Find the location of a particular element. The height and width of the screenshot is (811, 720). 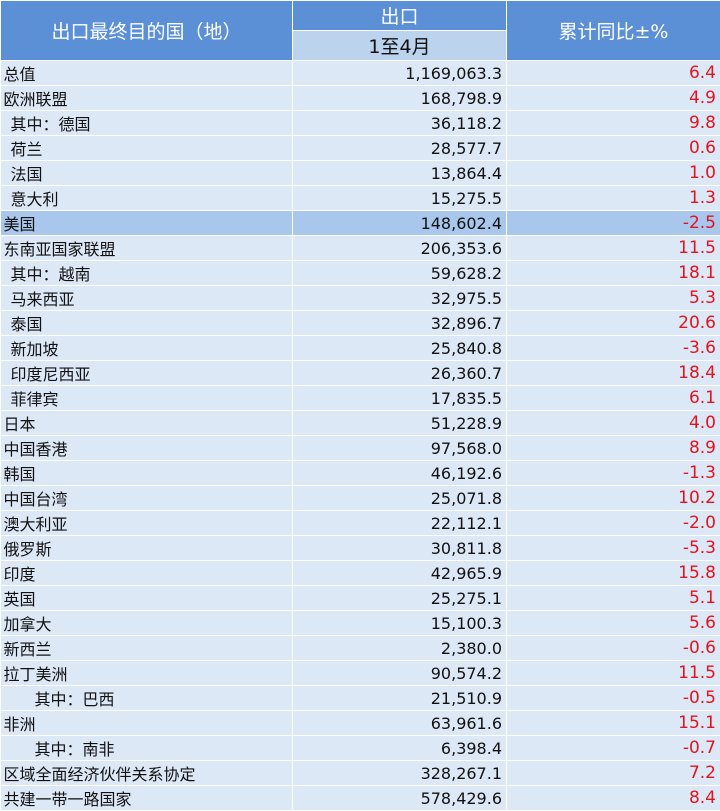

row-yoy: 15.8 is located at coordinates (613, 573).